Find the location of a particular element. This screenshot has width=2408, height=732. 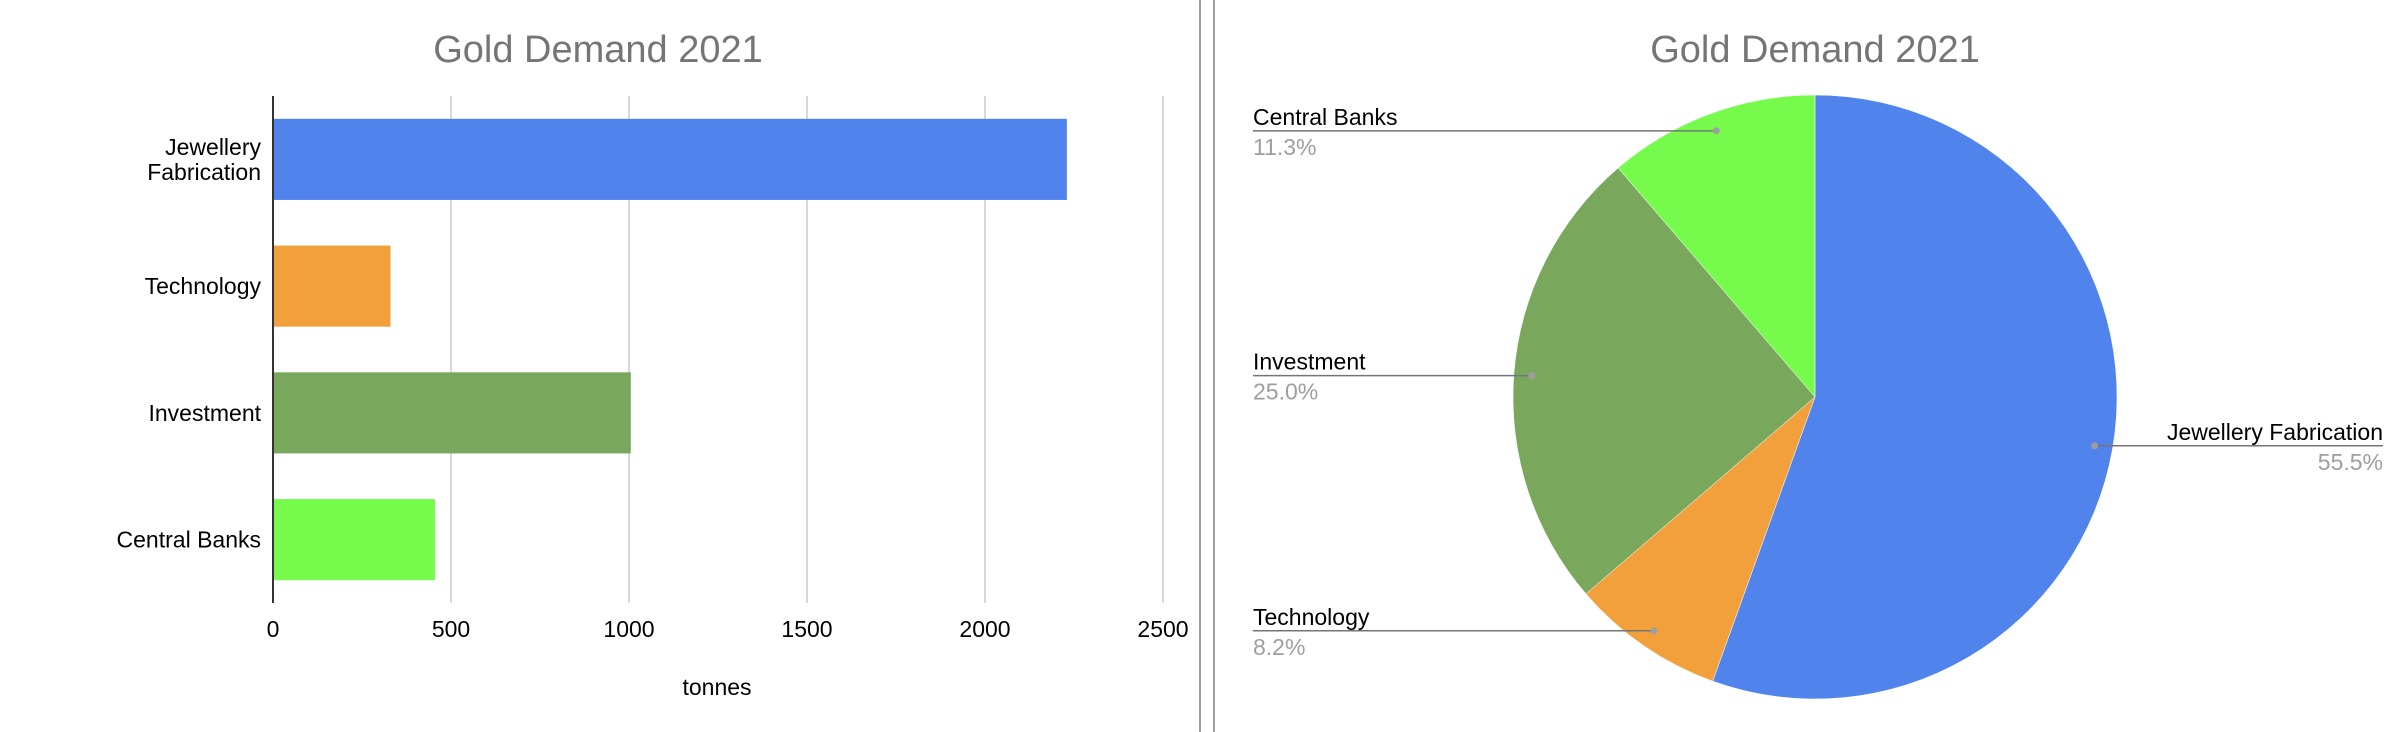

bar-category-label: Jewellery Fabrication is located at coordinates (204, 159).